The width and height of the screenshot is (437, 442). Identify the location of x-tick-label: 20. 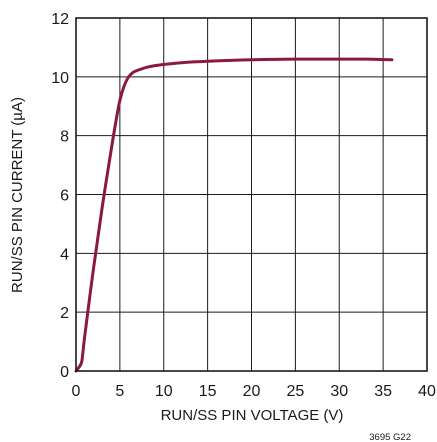
(252, 391).